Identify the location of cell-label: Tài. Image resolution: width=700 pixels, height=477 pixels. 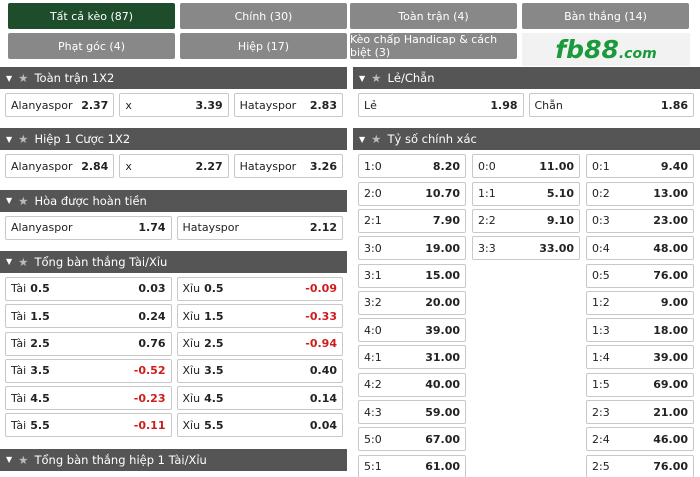
(19, 316).